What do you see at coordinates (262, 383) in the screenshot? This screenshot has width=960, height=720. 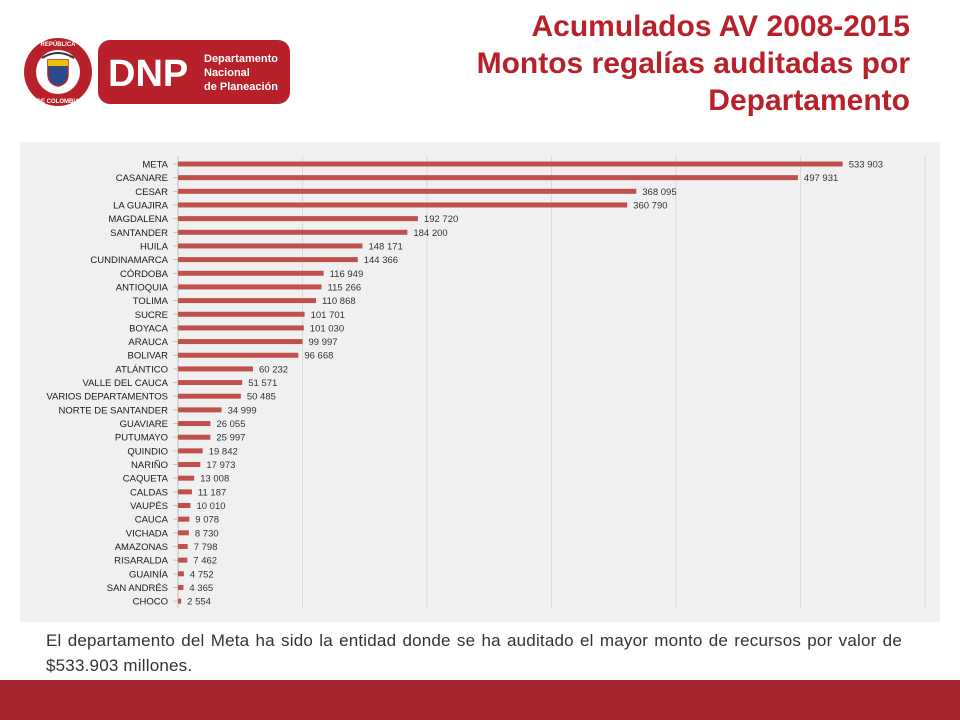 I see `data-label: 51 571` at bounding box center [262, 383].